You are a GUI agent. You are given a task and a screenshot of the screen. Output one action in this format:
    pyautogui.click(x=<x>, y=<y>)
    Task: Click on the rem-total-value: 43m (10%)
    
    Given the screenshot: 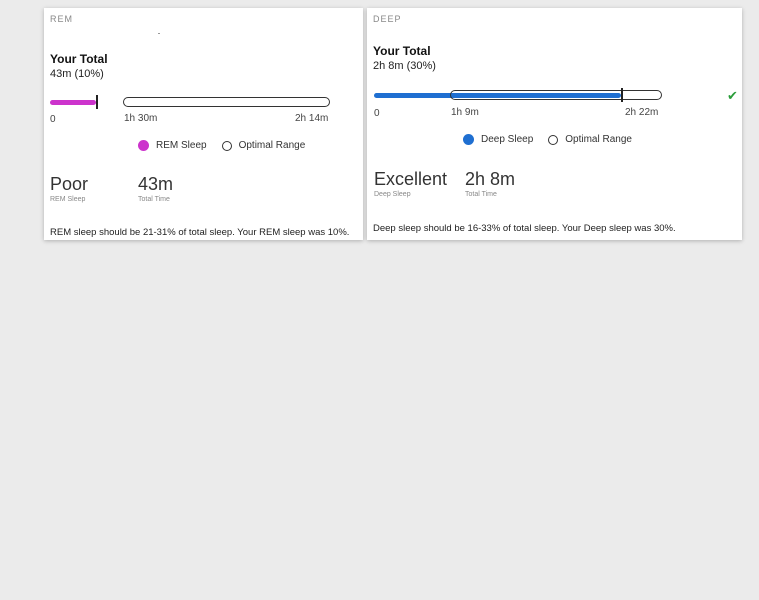 What is the action you would take?
    pyautogui.click(x=77, y=74)
    